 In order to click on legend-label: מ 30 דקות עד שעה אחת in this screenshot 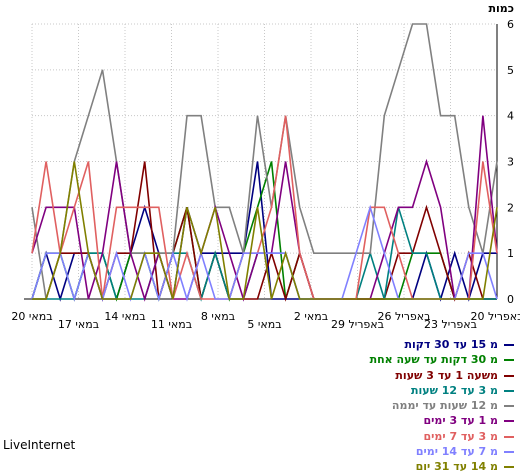, I will do `click(433, 360)`.